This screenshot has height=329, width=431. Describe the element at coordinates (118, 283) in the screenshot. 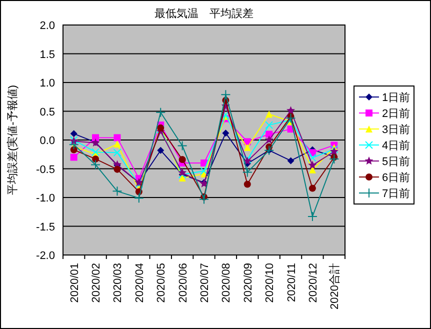

I see `x-tick-label: 2020/03` at that location.